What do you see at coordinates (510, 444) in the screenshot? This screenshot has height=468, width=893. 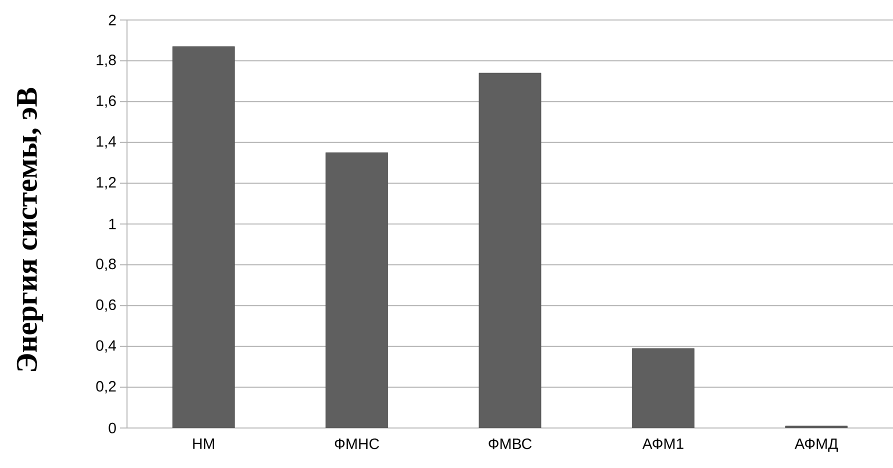 I see `x-tick-label: ФМВС` at bounding box center [510, 444].